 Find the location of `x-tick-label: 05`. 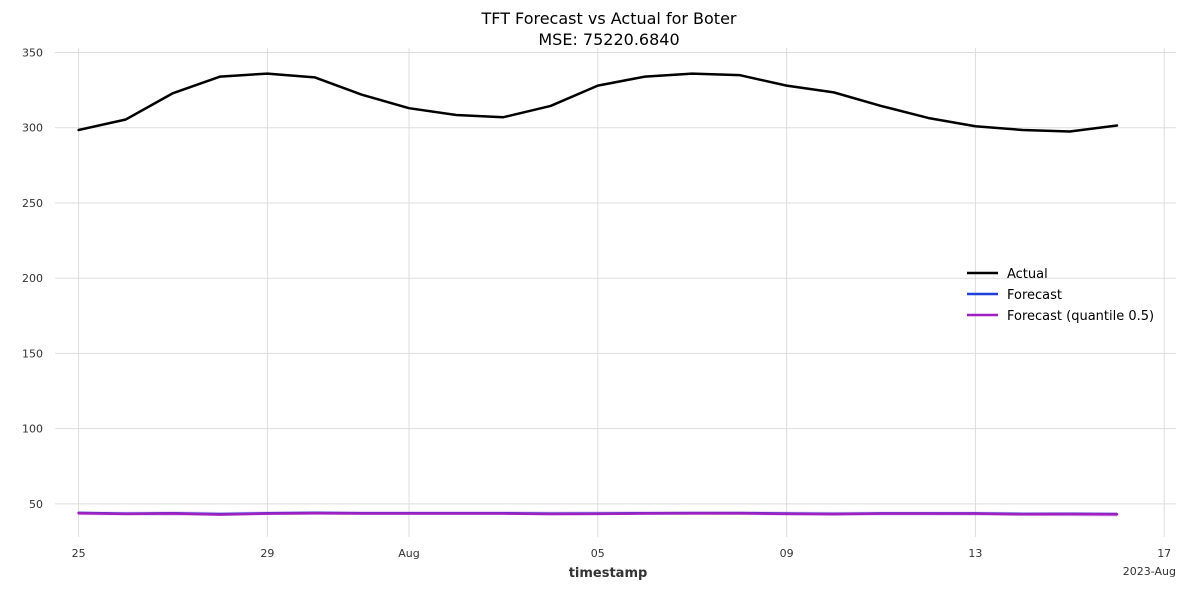

x-tick-label: 05 is located at coordinates (598, 553).